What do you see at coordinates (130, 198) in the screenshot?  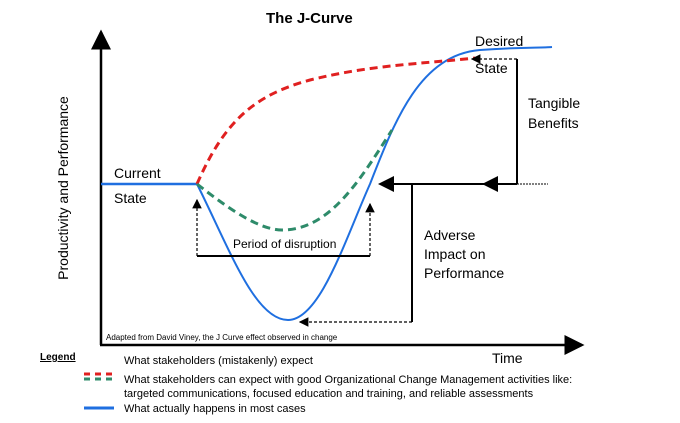 I see `current-state-label: State` at bounding box center [130, 198].